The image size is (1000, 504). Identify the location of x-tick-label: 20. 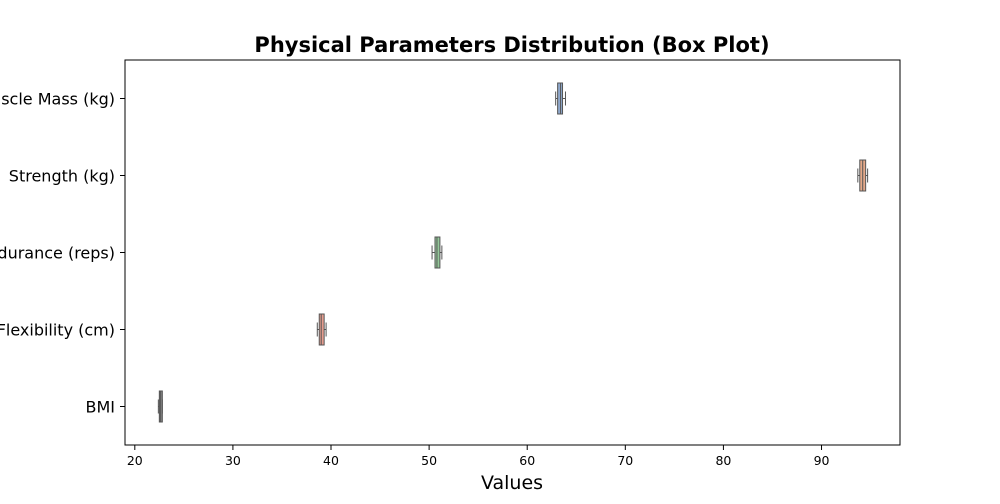
(135, 460).